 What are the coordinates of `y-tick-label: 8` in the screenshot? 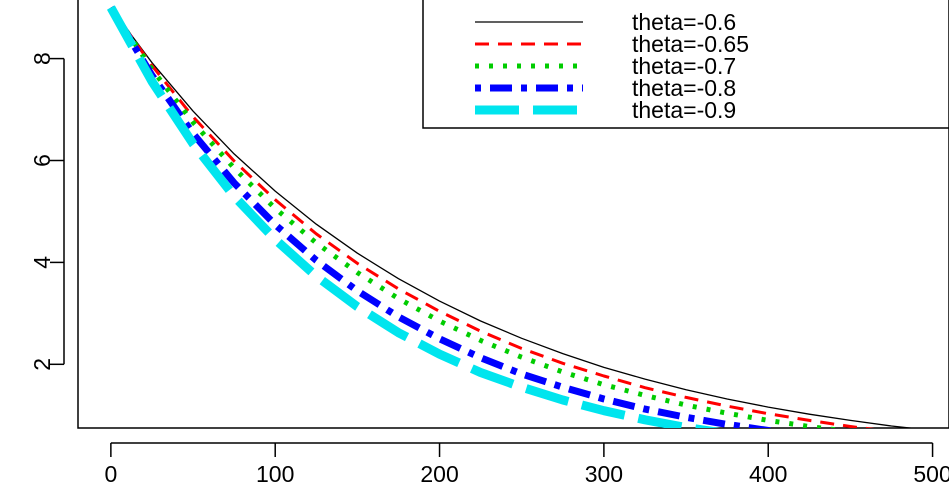 It's located at (42, 58).